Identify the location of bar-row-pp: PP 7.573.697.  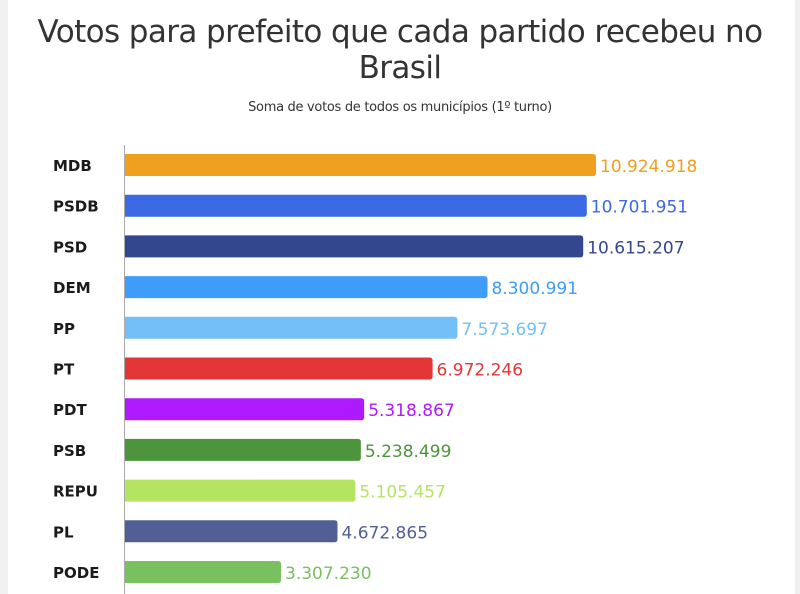
(300, 328).